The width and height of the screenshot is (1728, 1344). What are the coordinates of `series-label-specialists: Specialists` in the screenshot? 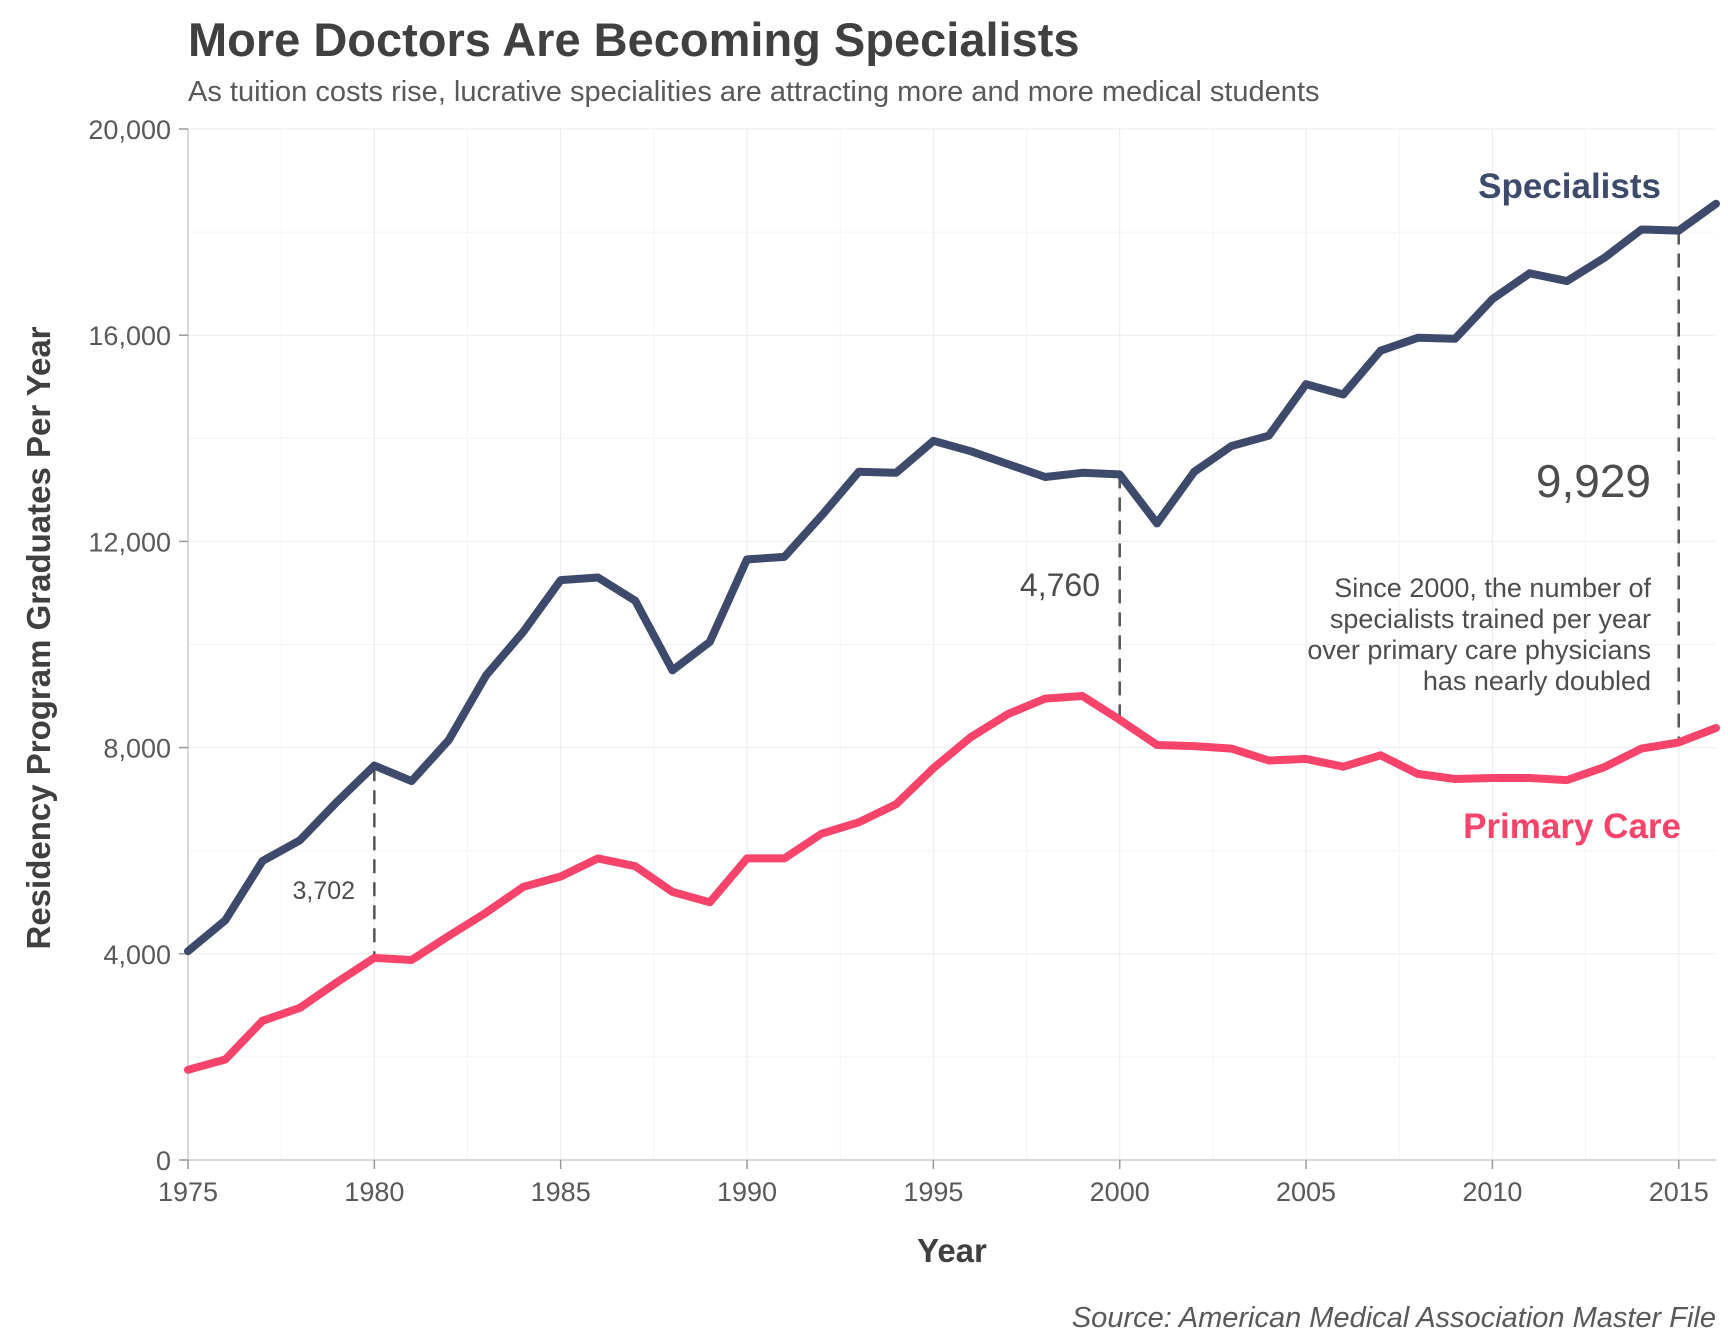 It's located at (1569, 186).